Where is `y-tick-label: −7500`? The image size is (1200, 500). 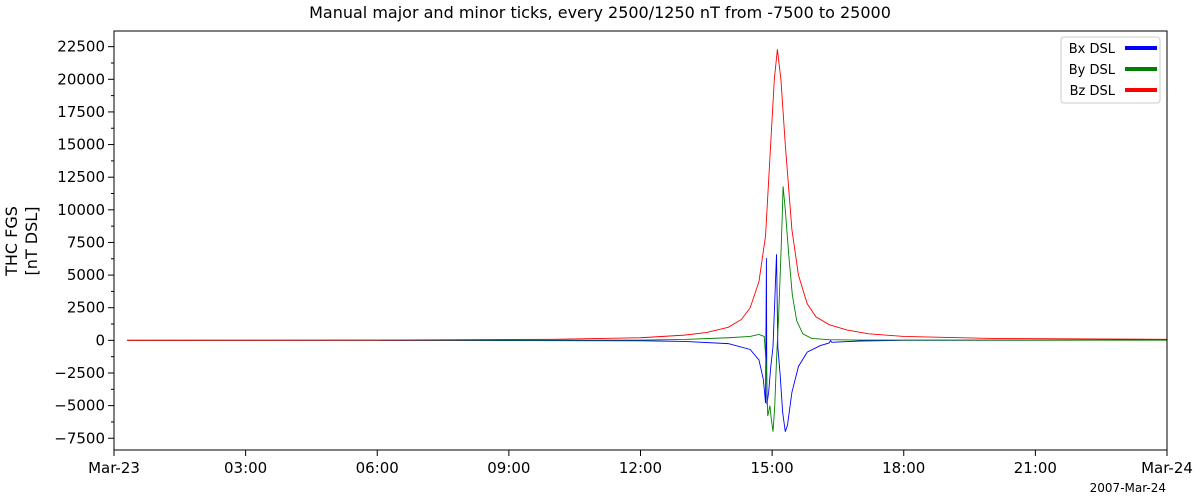
y-tick-label: −7500 is located at coordinates (79, 438).